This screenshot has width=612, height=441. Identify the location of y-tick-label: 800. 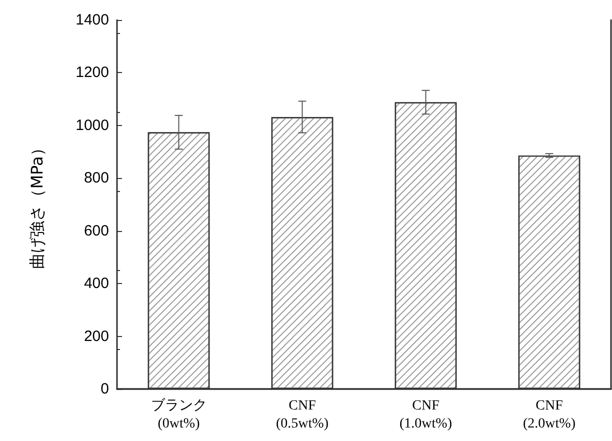
(96, 178).